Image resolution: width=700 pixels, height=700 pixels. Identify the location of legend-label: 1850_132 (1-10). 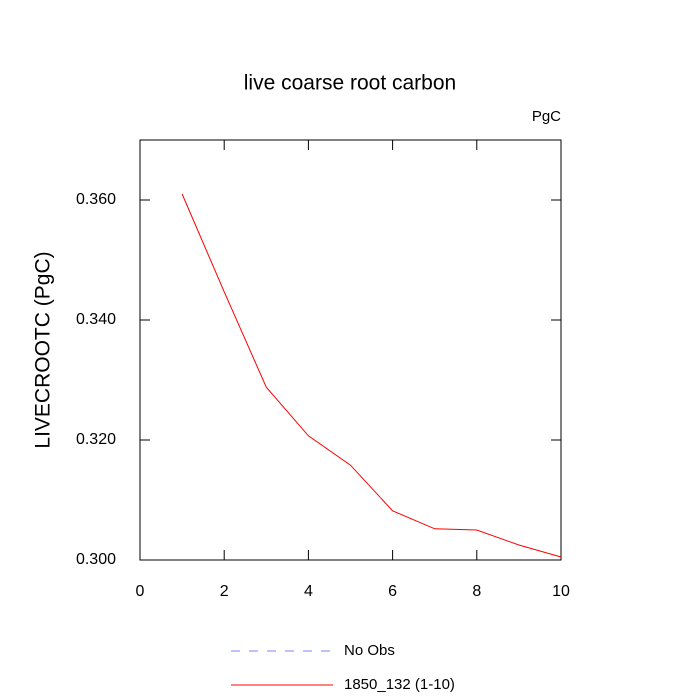
(399, 684).